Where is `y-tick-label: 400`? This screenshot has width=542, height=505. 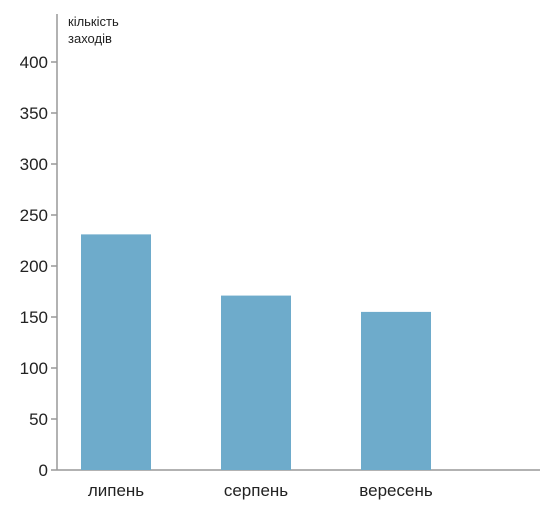
y-tick-label: 400 is located at coordinates (34, 62).